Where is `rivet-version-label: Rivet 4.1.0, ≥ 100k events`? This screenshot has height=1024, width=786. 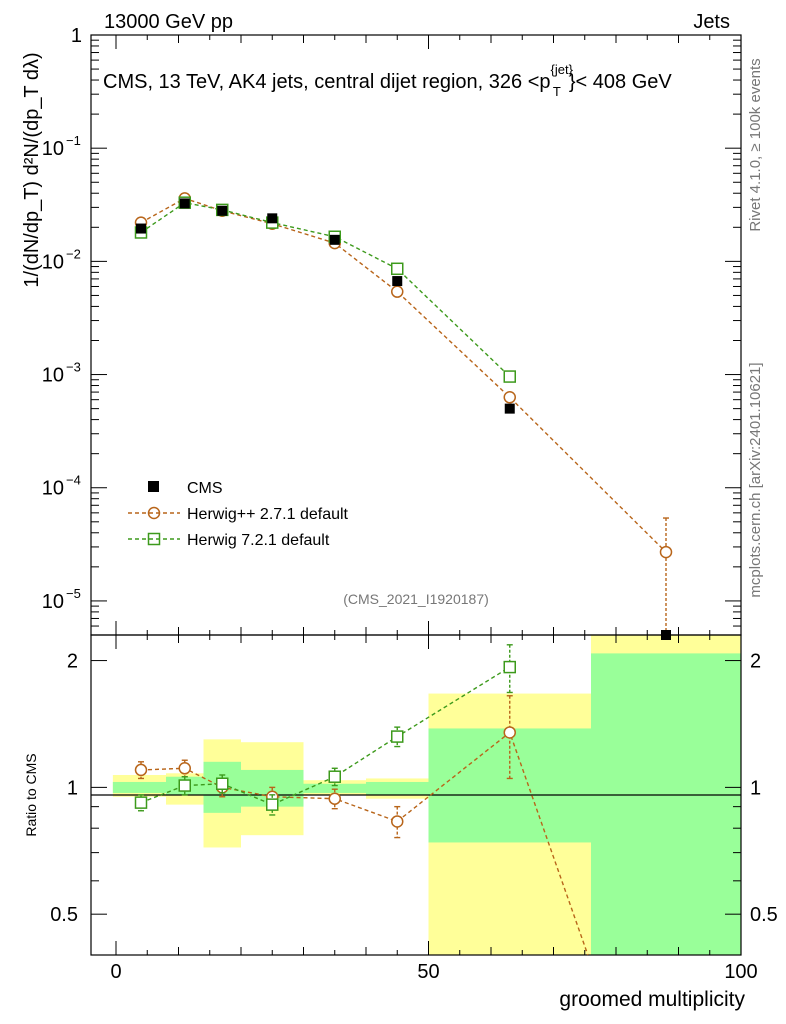
rivet-version-label: Rivet 4.1.0, ≥ 100k events is located at coordinates (755, 144).